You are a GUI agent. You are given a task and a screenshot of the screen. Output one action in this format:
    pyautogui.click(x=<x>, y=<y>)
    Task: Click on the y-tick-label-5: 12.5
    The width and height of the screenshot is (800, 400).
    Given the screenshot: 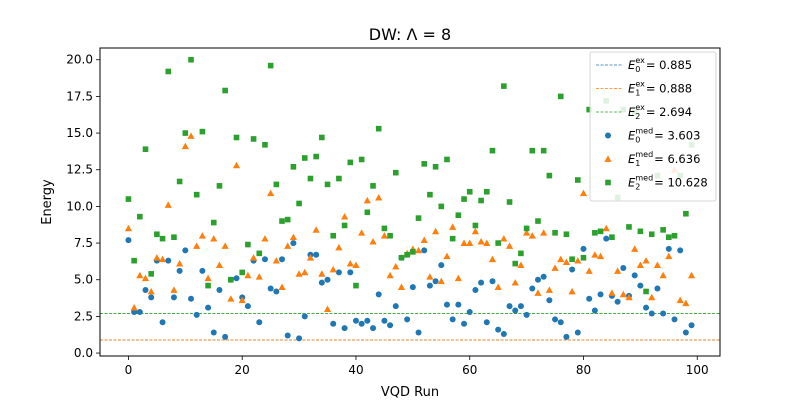 What is the action you would take?
    pyautogui.click(x=79, y=170)
    